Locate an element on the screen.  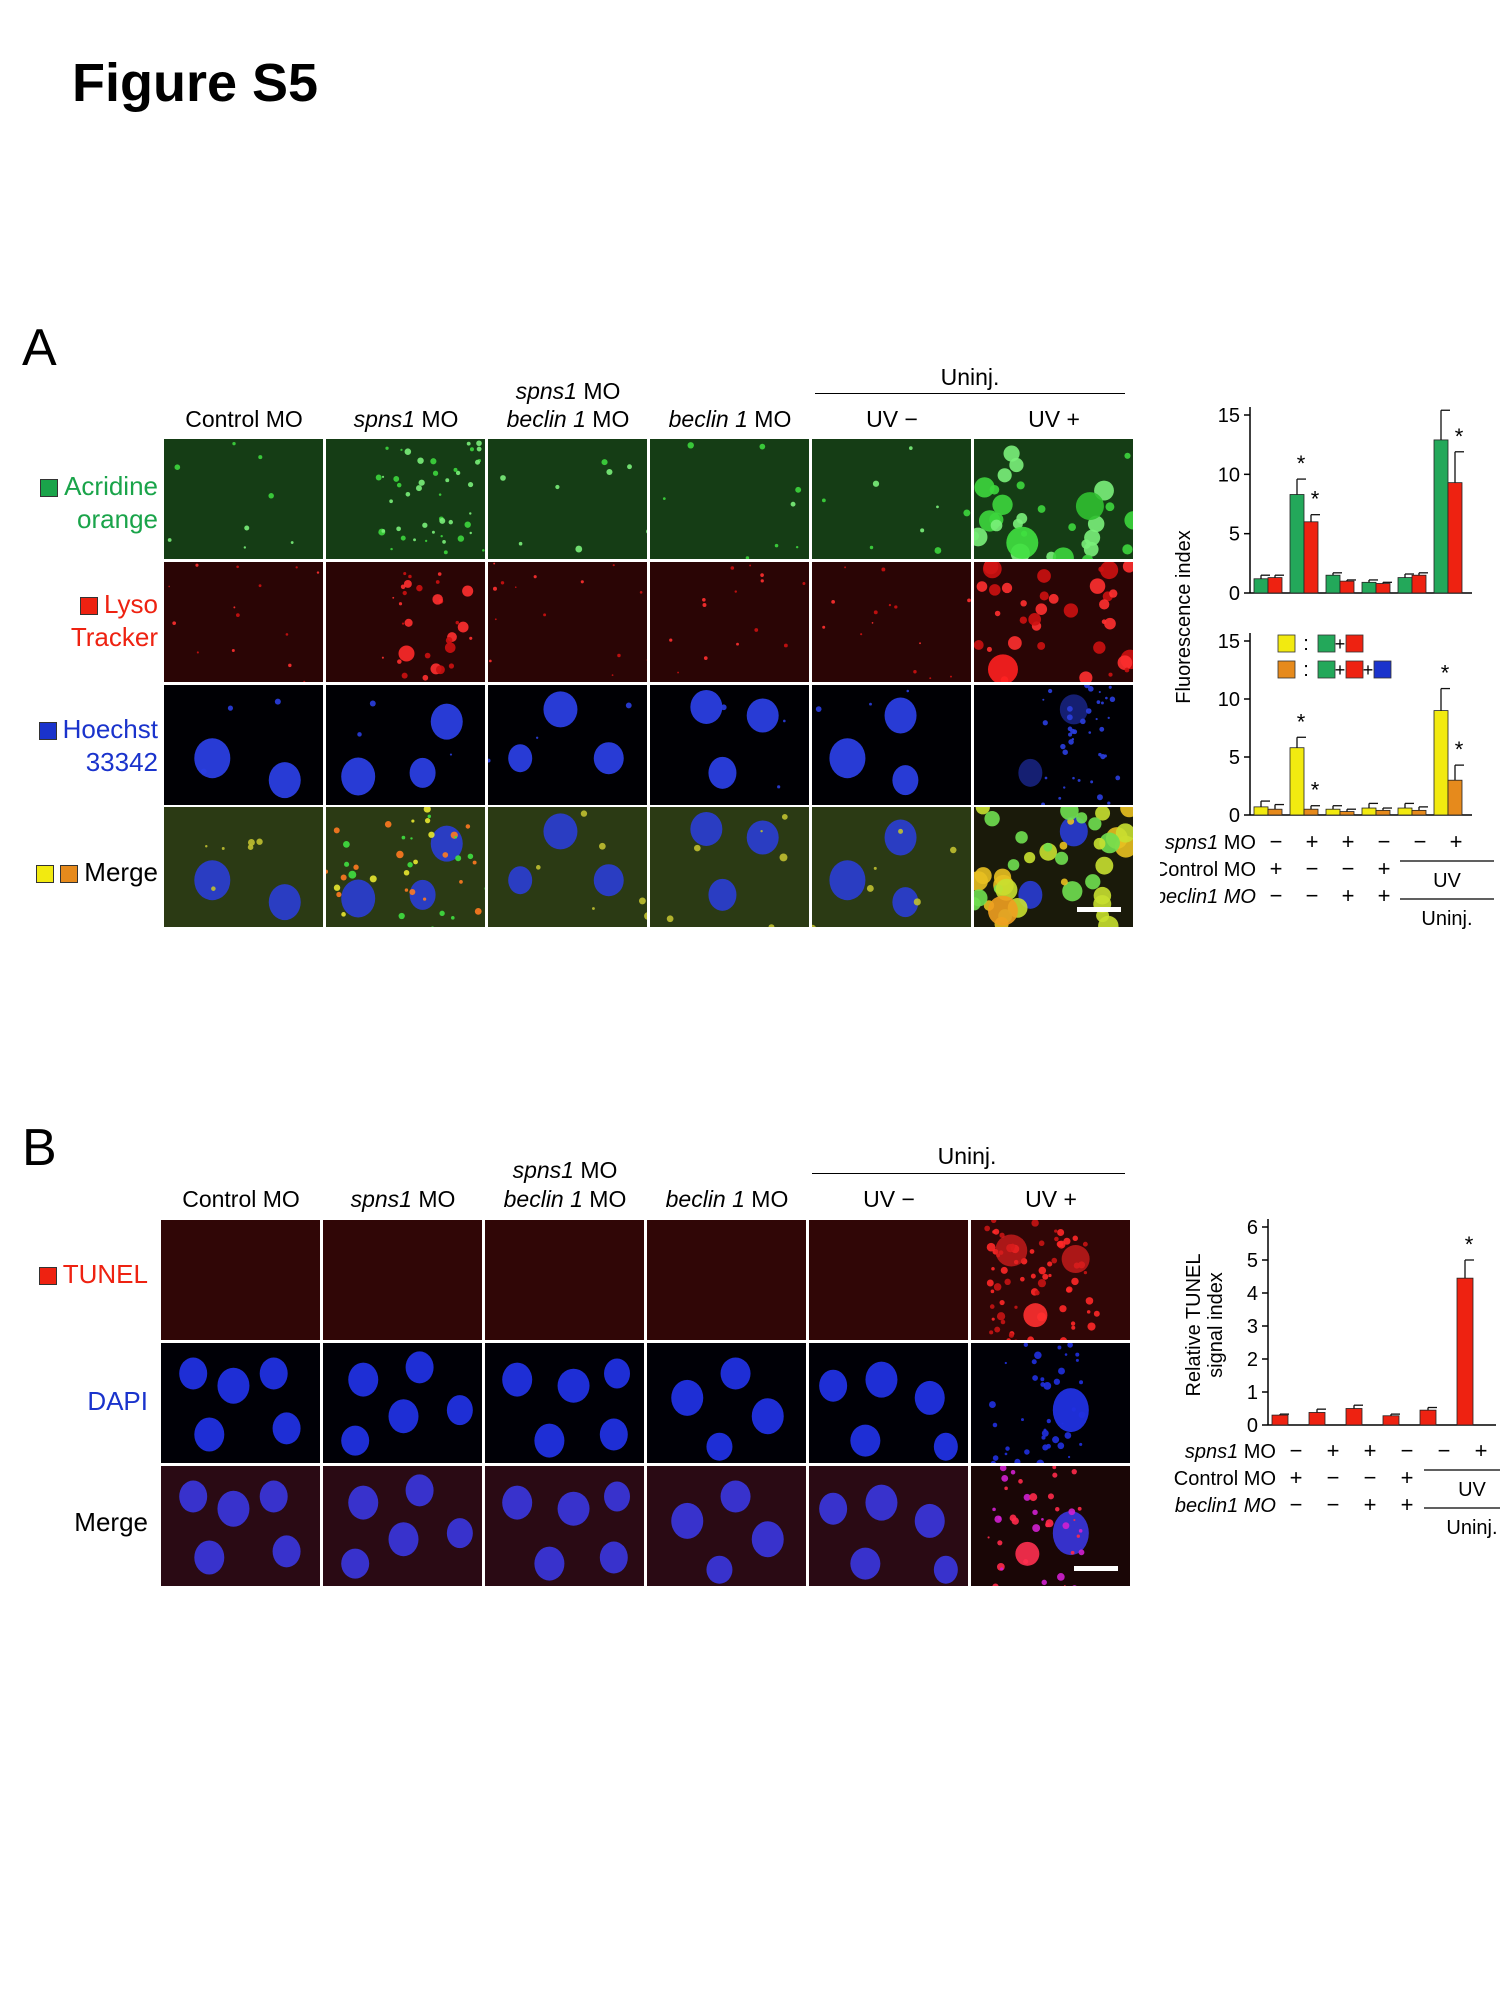
legend-component-swatch is located at coordinates (1354, 669).